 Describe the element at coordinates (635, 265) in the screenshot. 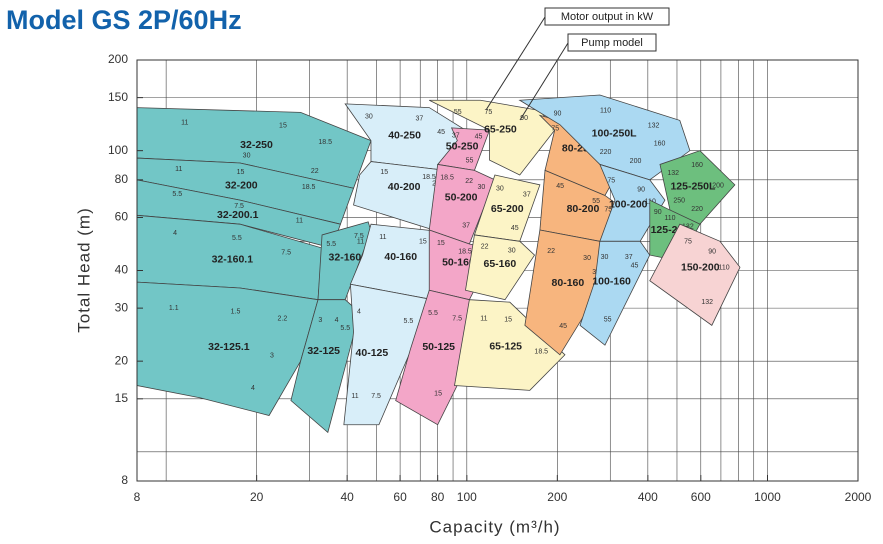

I see `motor-output-label: 45` at that location.